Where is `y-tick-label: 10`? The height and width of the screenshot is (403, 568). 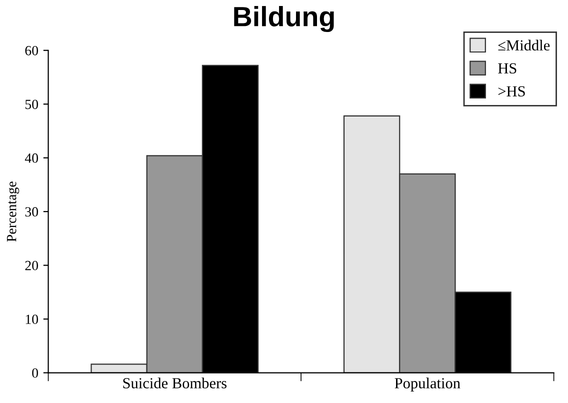
y-tick-label: 10 is located at coordinates (32, 319).